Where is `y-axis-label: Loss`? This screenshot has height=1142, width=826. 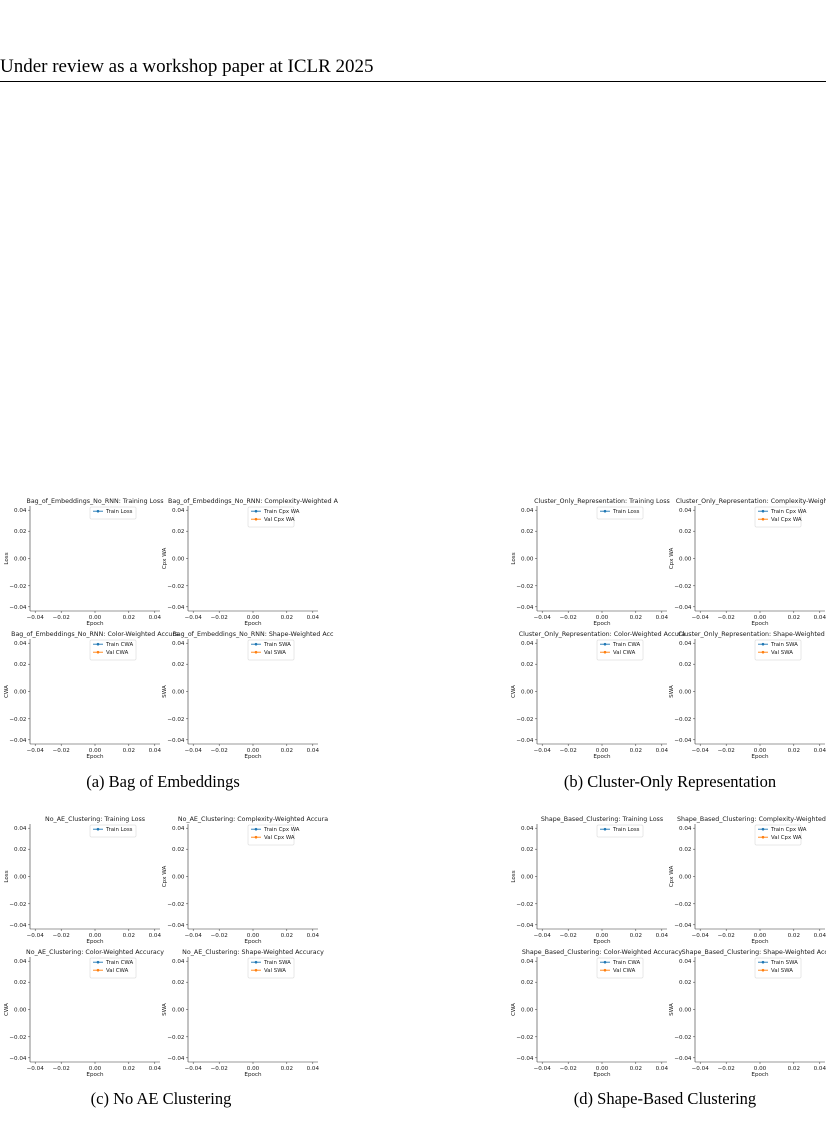 y-axis-label: Loss is located at coordinates (514, 558).